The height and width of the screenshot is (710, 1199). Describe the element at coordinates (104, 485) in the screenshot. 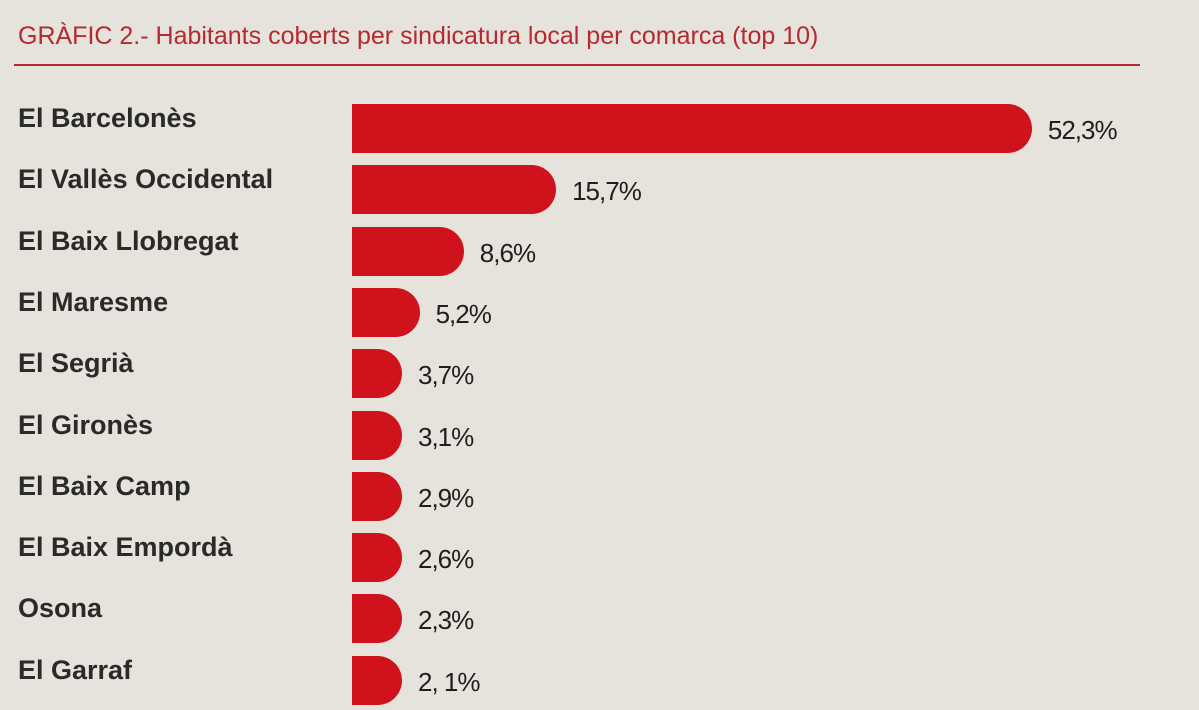

I see `category-label: El Baix Camp` at that location.